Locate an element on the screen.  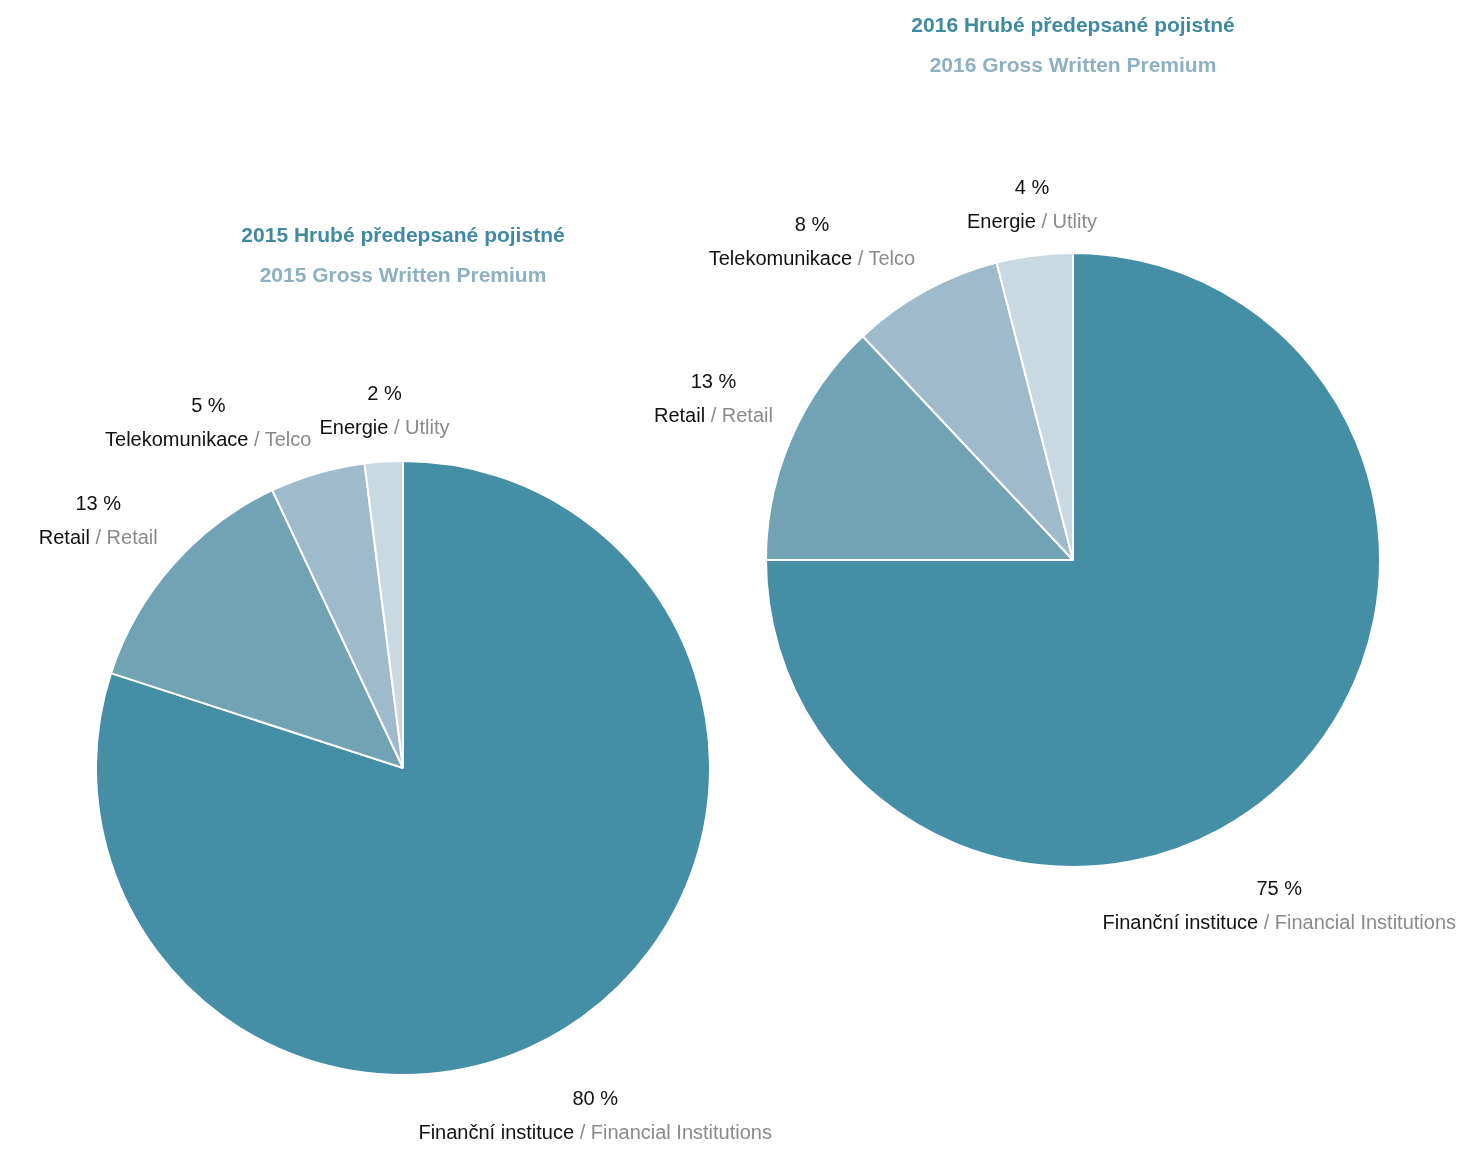
chart-subtitle: 2015 Gross Written Premium is located at coordinates (403, 275).